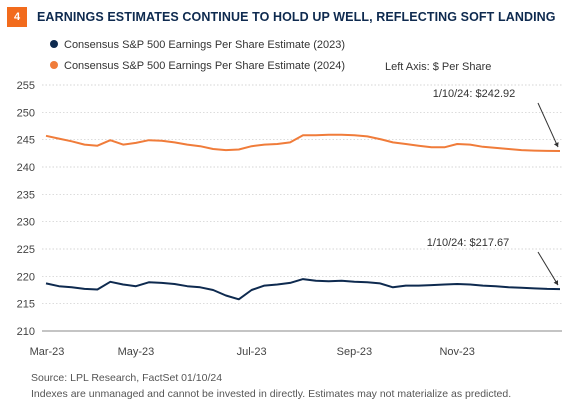  Describe the element at coordinates (252, 352) in the screenshot. I see `x-tick-label: Jul-23` at that location.